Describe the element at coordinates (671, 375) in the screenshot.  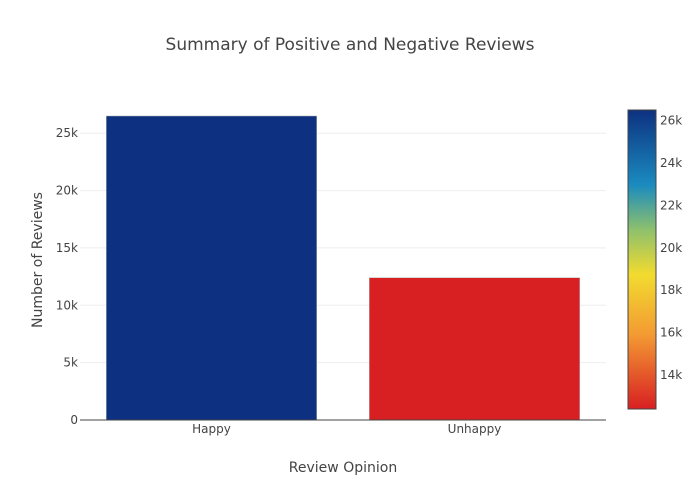
I see `colorbar-tick-label: 14k` at that location.